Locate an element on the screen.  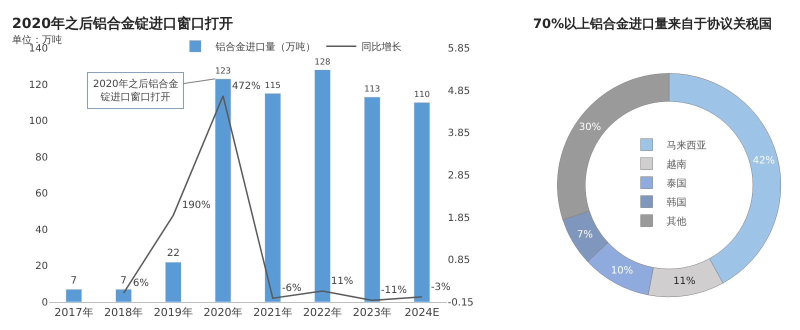
y-tick-label: 140 is located at coordinates (38, 49).